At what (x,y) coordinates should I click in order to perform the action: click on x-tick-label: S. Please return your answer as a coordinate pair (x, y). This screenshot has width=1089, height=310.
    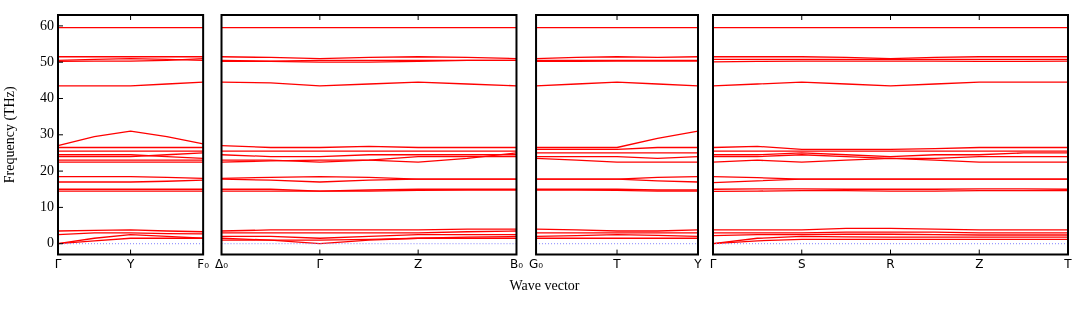
    Looking at the image, I should click on (801, 263).